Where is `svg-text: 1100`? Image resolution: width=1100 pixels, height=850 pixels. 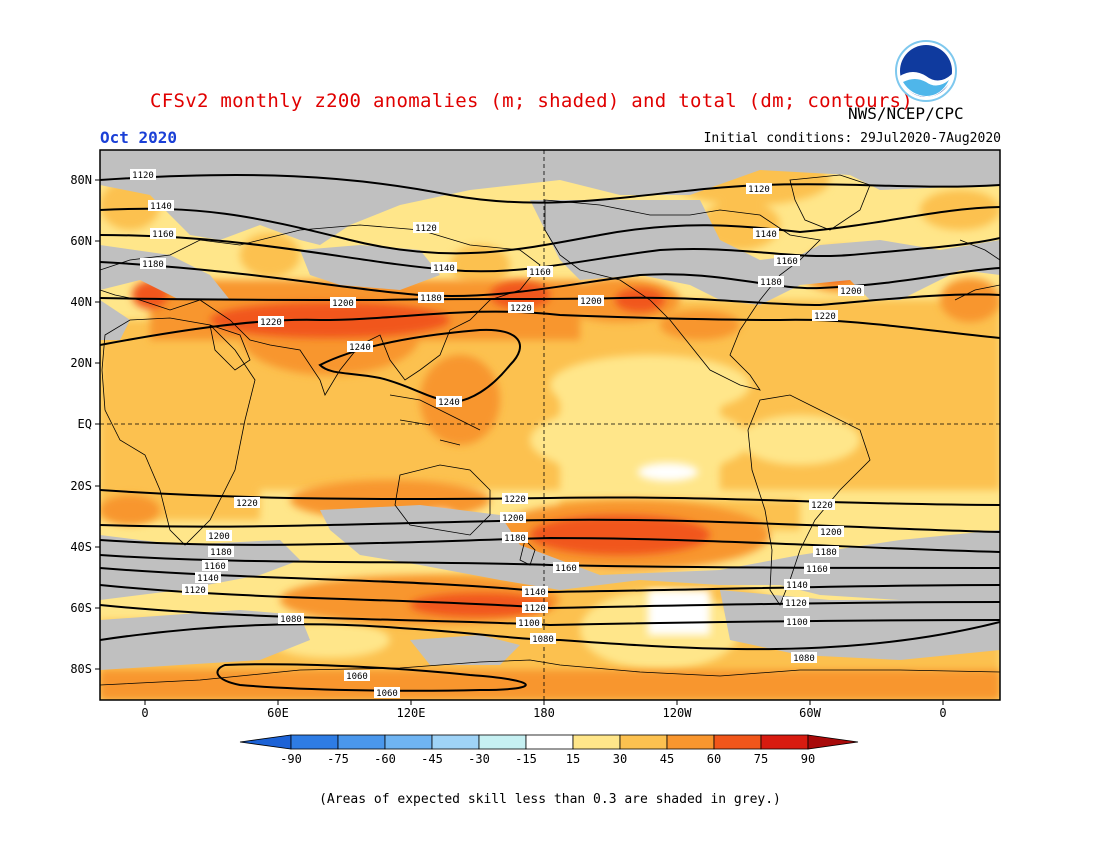
svg-text: 1100 is located at coordinates (797, 623).